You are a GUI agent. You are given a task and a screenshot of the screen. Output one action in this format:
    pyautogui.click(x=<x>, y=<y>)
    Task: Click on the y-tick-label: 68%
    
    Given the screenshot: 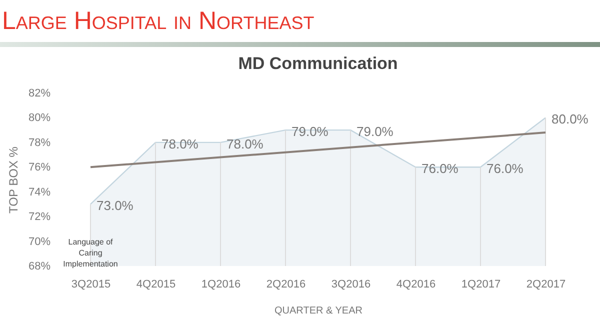 What is the action you would take?
    pyautogui.click(x=39, y=266)
    